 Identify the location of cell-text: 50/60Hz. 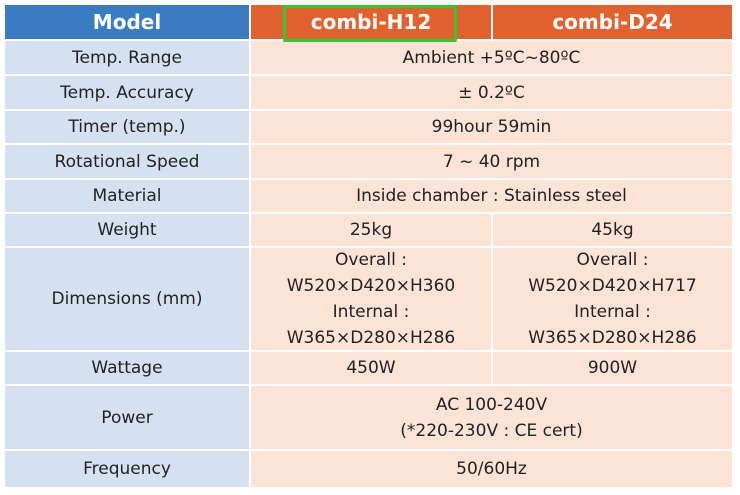
(491, 469).